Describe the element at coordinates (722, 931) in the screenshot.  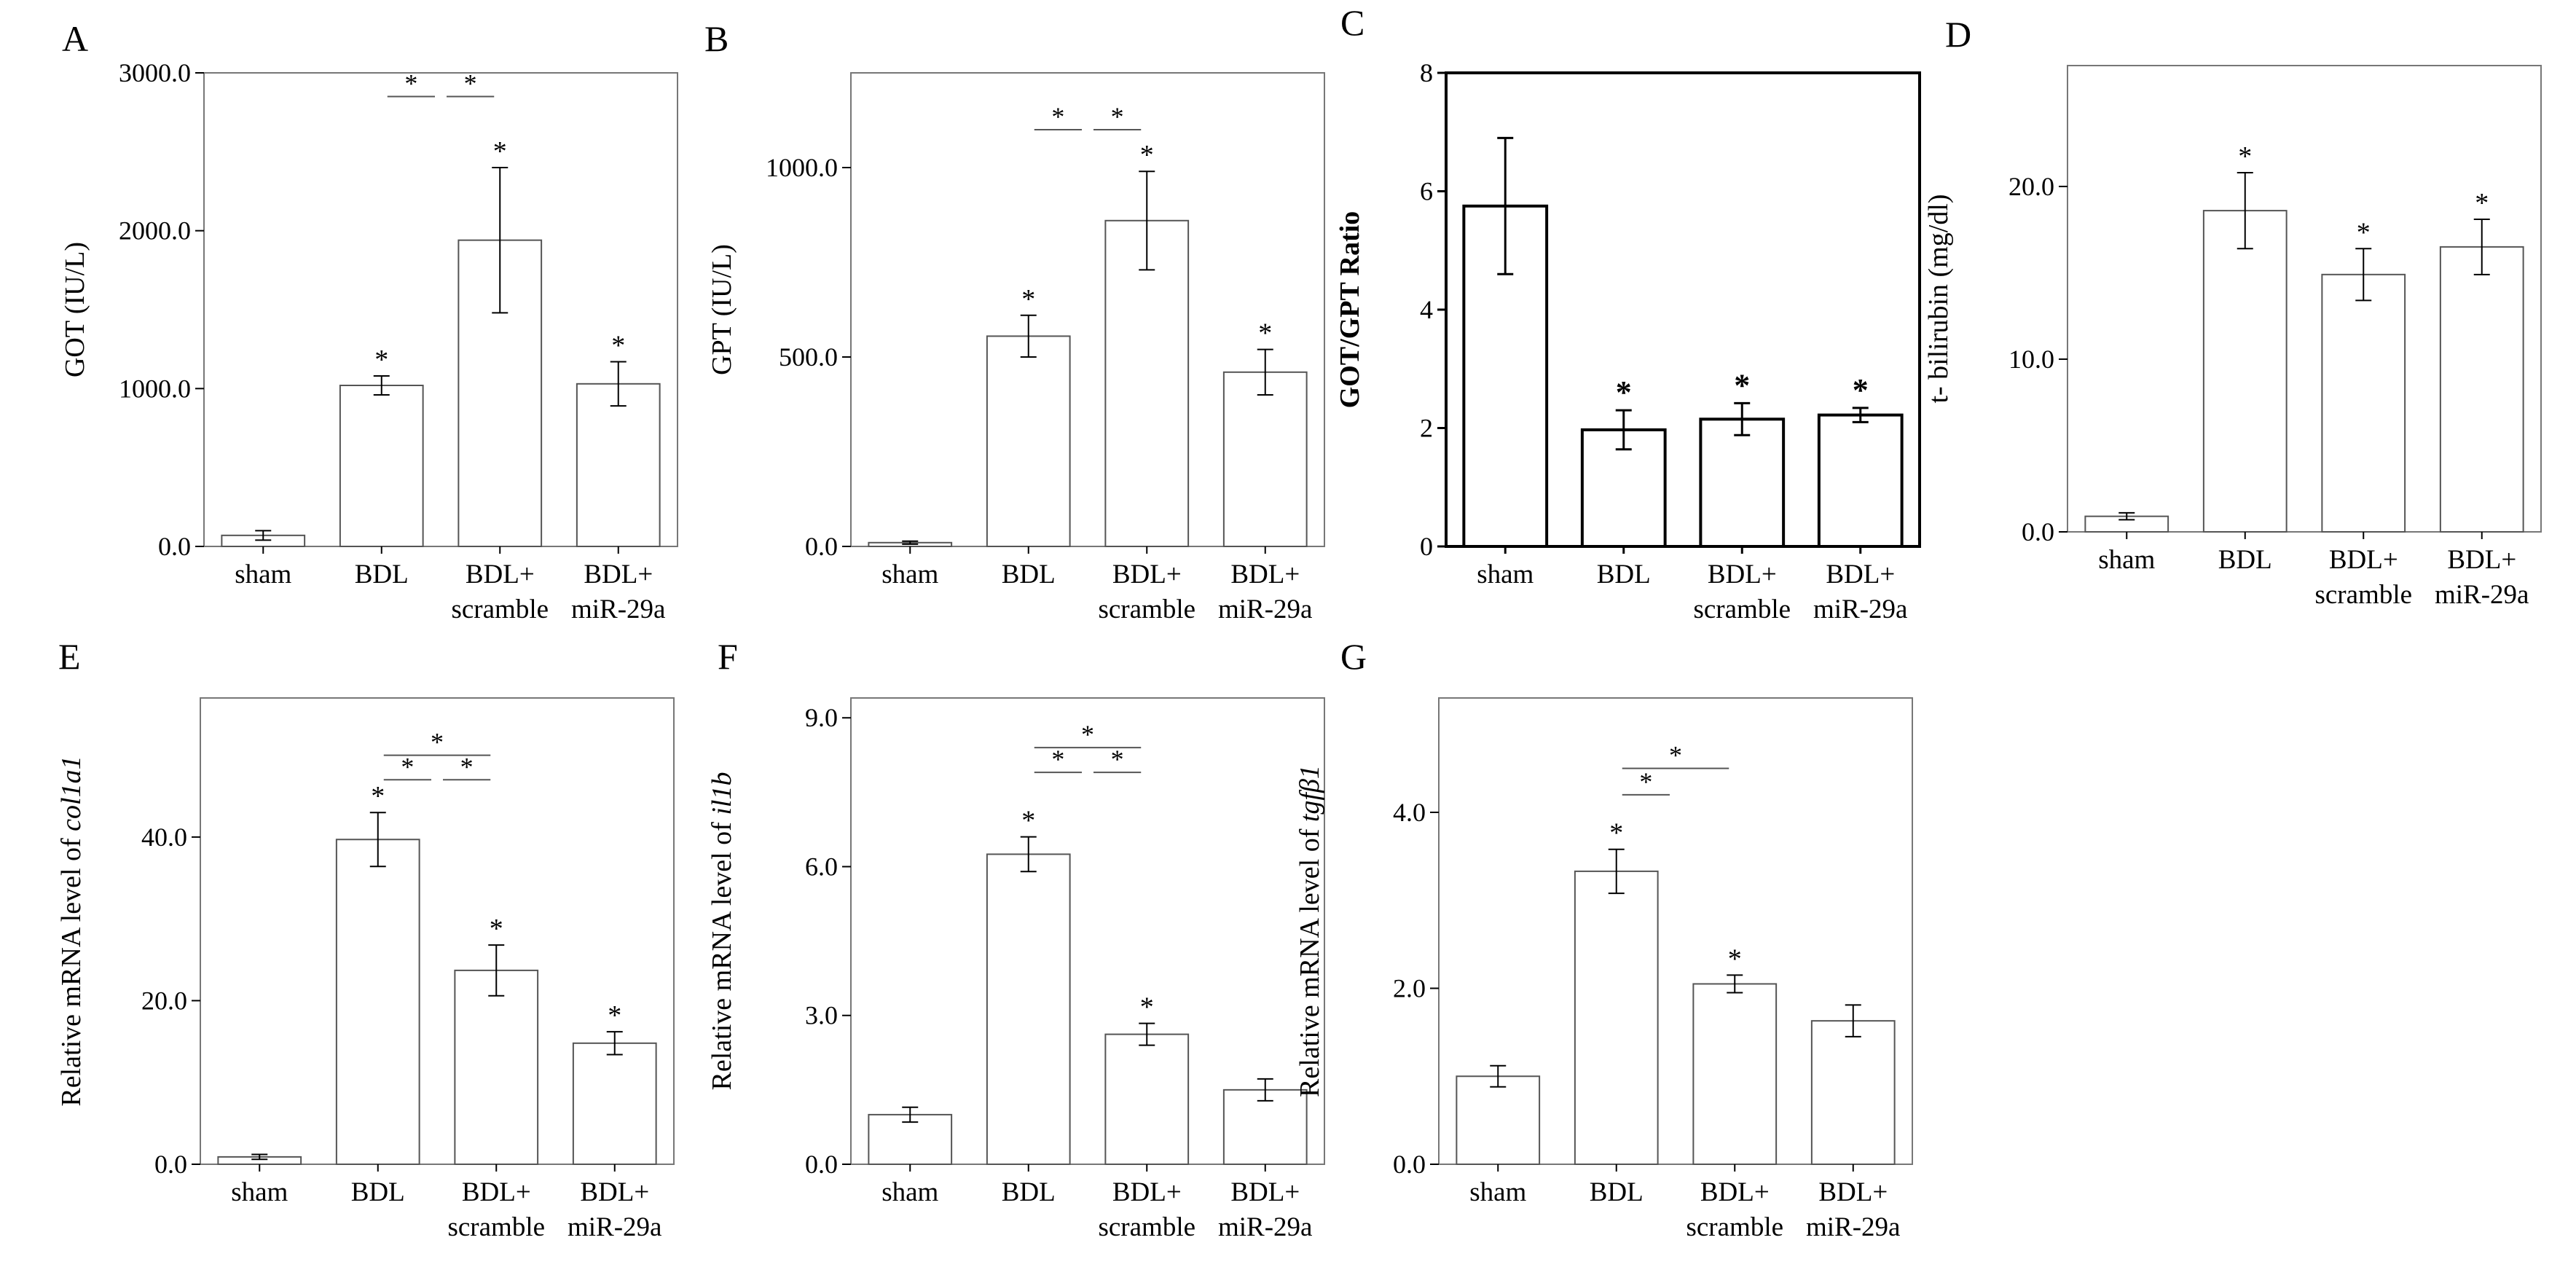
I see `y-axis-label: Relative mRNA level of il1b` at that location.